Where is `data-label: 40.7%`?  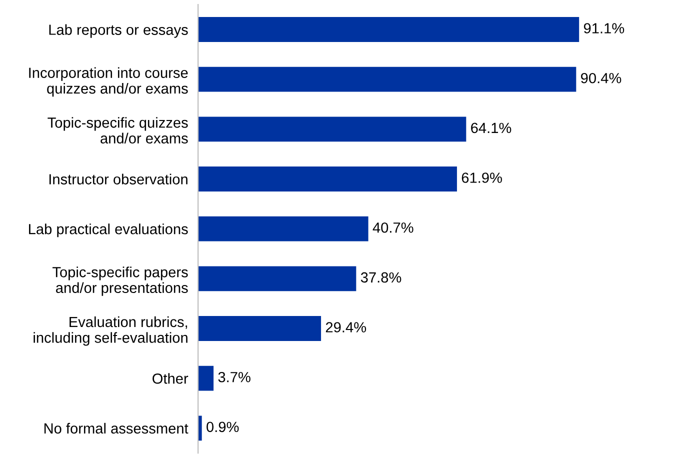 data-label: 40.7% is located at coordinates (393, 227).